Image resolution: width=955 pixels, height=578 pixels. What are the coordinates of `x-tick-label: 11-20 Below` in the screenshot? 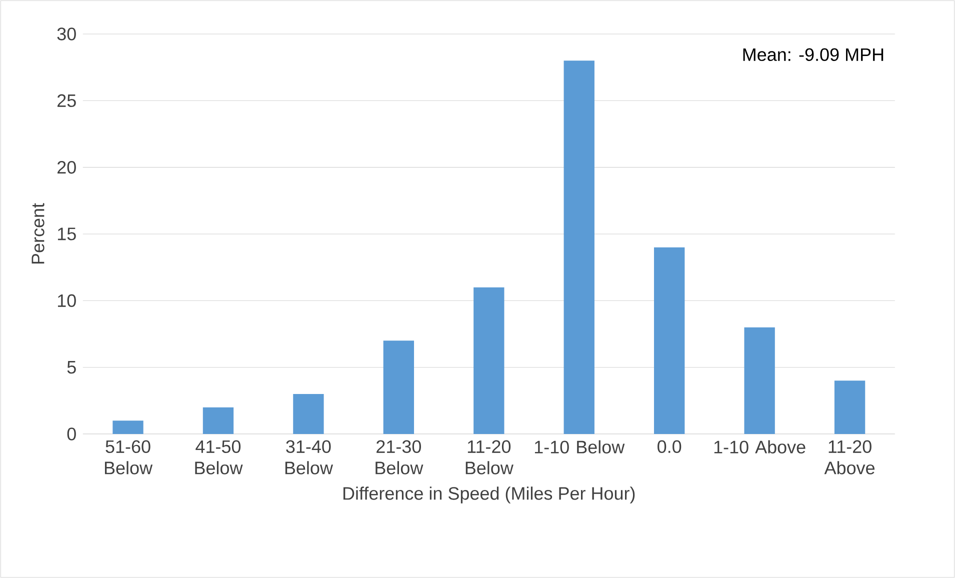 It's located at (490, 457).